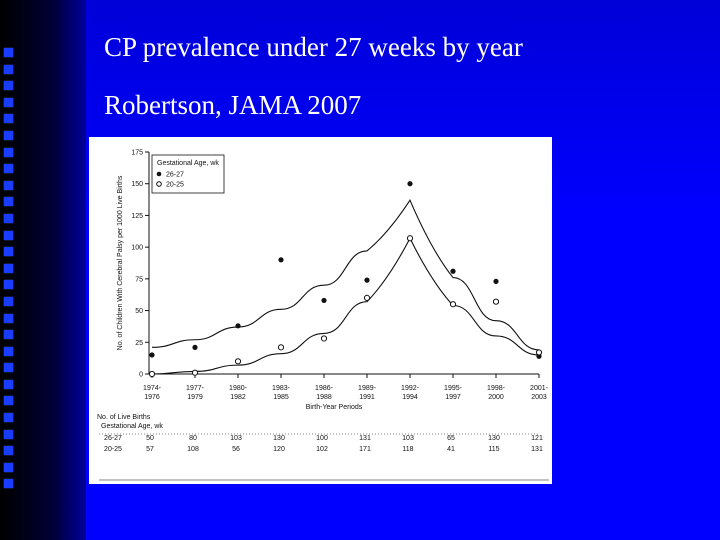  Describe the element at coordinates (238, 397) in the screenshot. I see `x-tick-label-end: 1982` at that location.